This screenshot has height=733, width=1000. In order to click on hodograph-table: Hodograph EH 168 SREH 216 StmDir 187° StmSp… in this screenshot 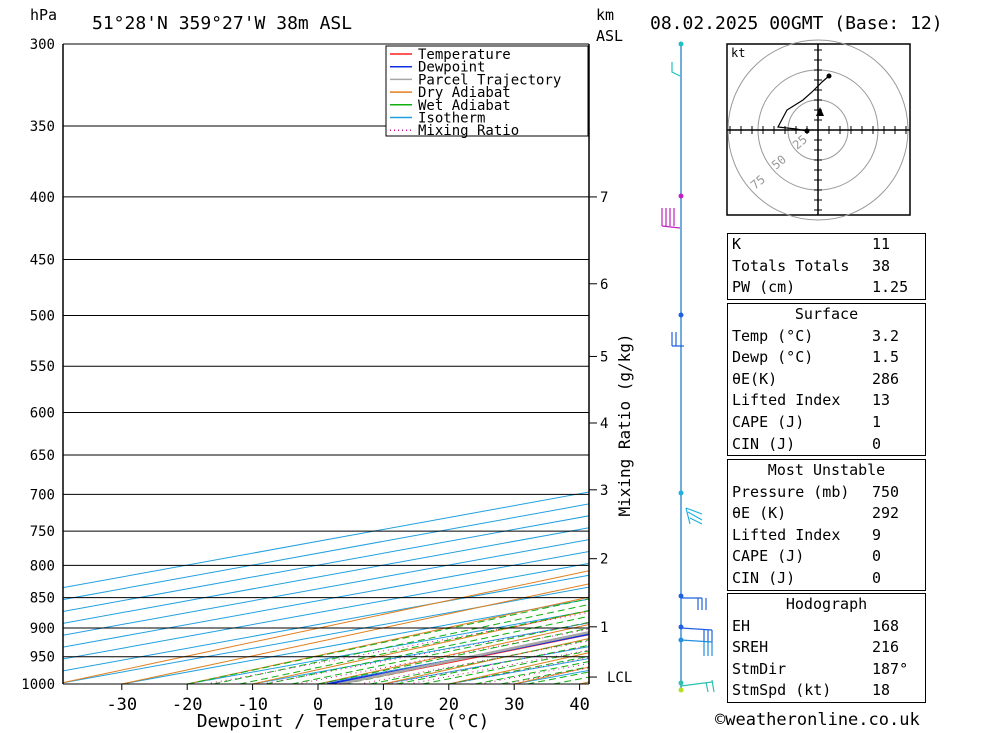, I will do `click(826, 648)`.